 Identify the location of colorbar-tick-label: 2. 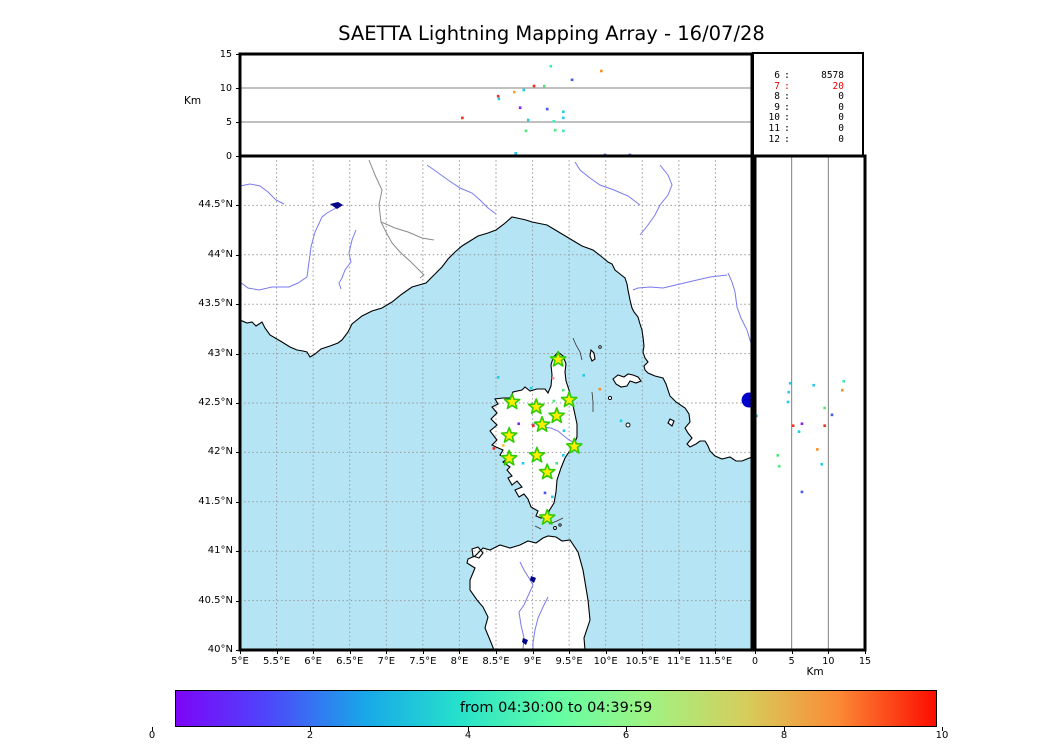
(310, 735).